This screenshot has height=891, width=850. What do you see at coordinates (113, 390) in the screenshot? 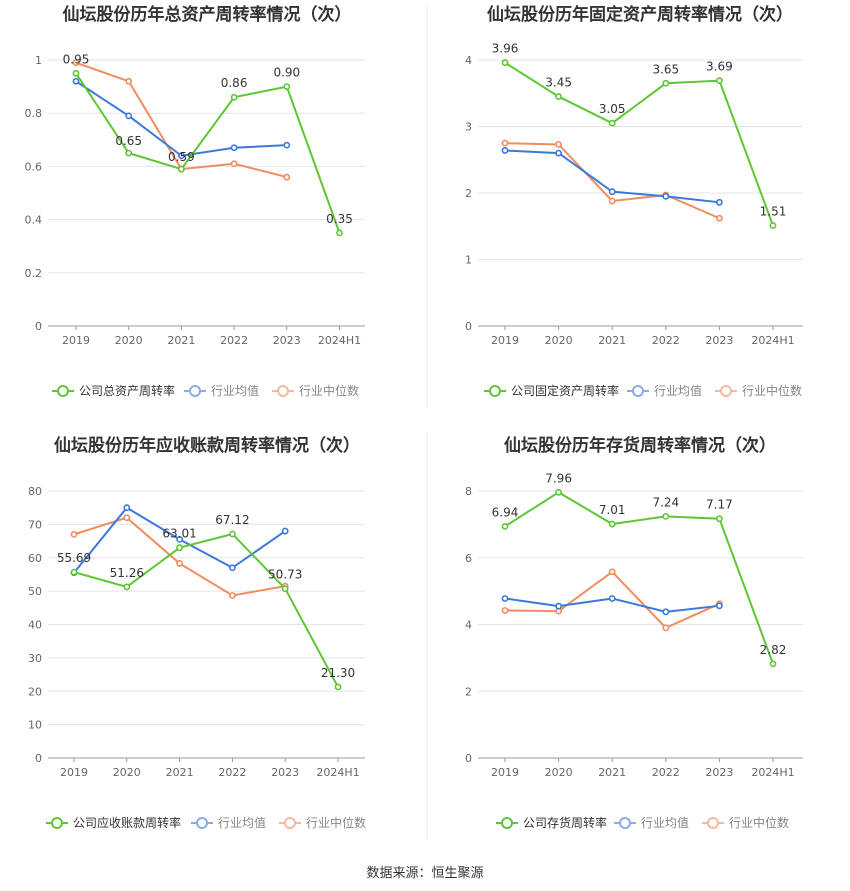
I see `legend-item-company: 公司总资产周转率` at bounding box center [113, 390].